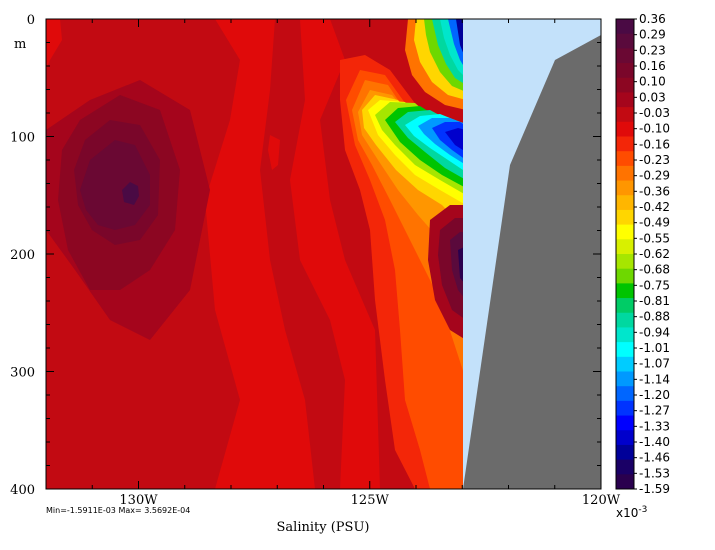  Describe the element at coordinates (654, 160) in the screenshot. I see `colorbar-label: -0.23` at that location.